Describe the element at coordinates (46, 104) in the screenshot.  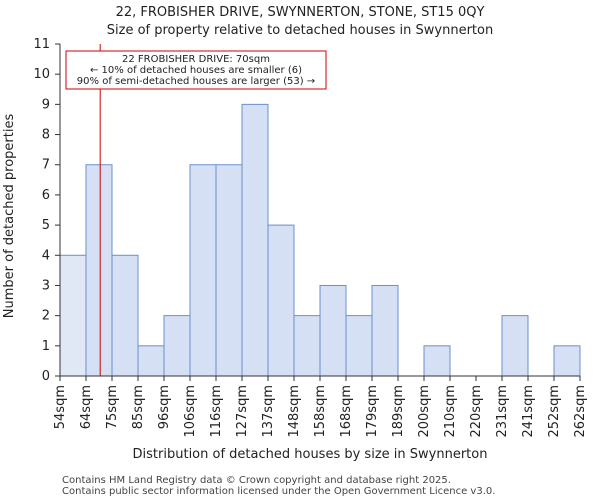
I see `y-tick-label: 9` at that location.